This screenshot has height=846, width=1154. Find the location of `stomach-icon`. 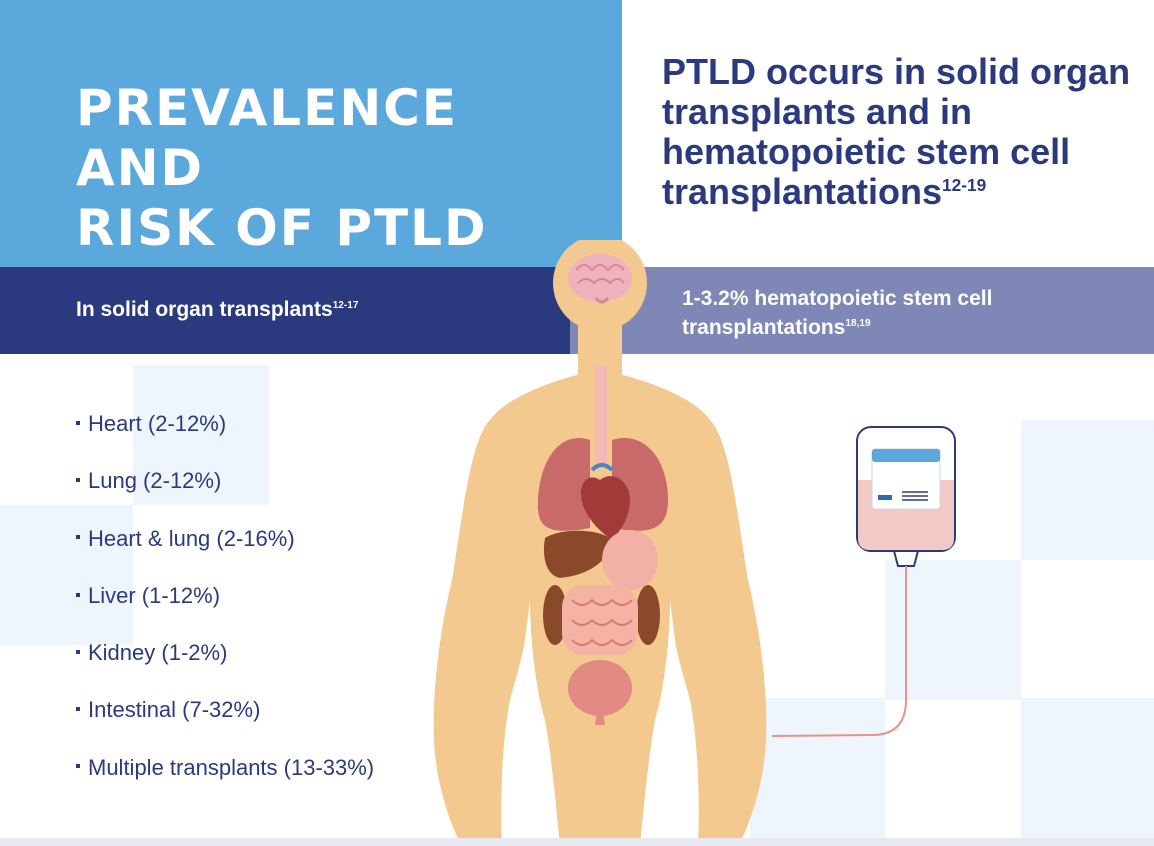

stomach-icon is located at coordinates (630, 560).